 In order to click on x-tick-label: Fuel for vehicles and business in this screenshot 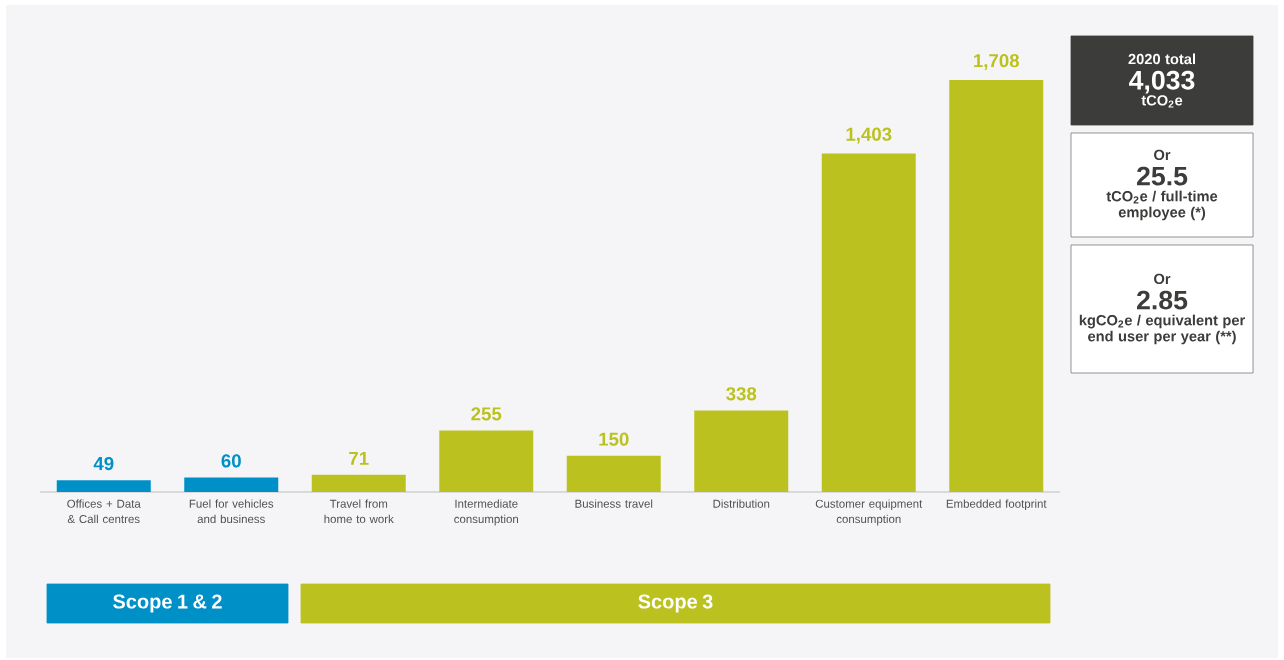, I will do `click(231, 511)`.